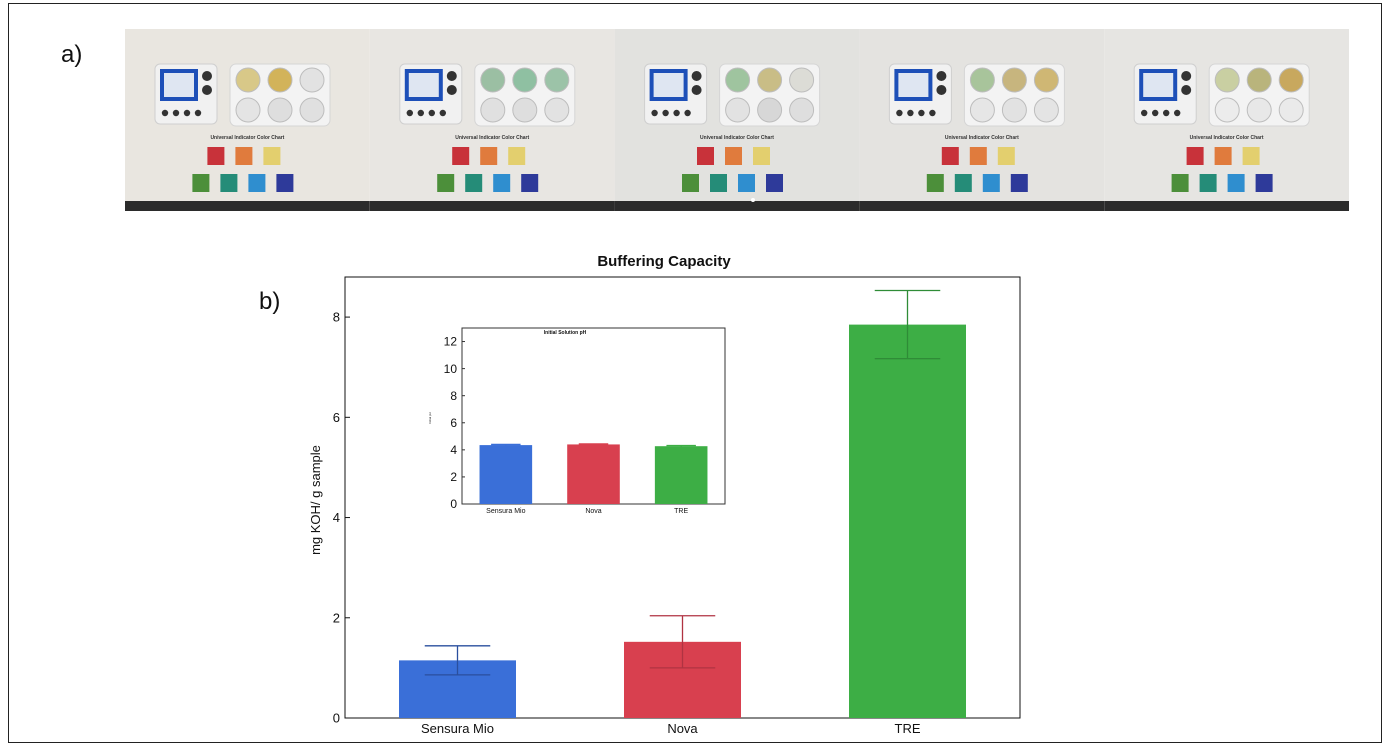 The width and height of the screenshot is (1391, 743). I want to click on indicator-photo-4: Universal Indicator Color Chart, so click(982, 120).